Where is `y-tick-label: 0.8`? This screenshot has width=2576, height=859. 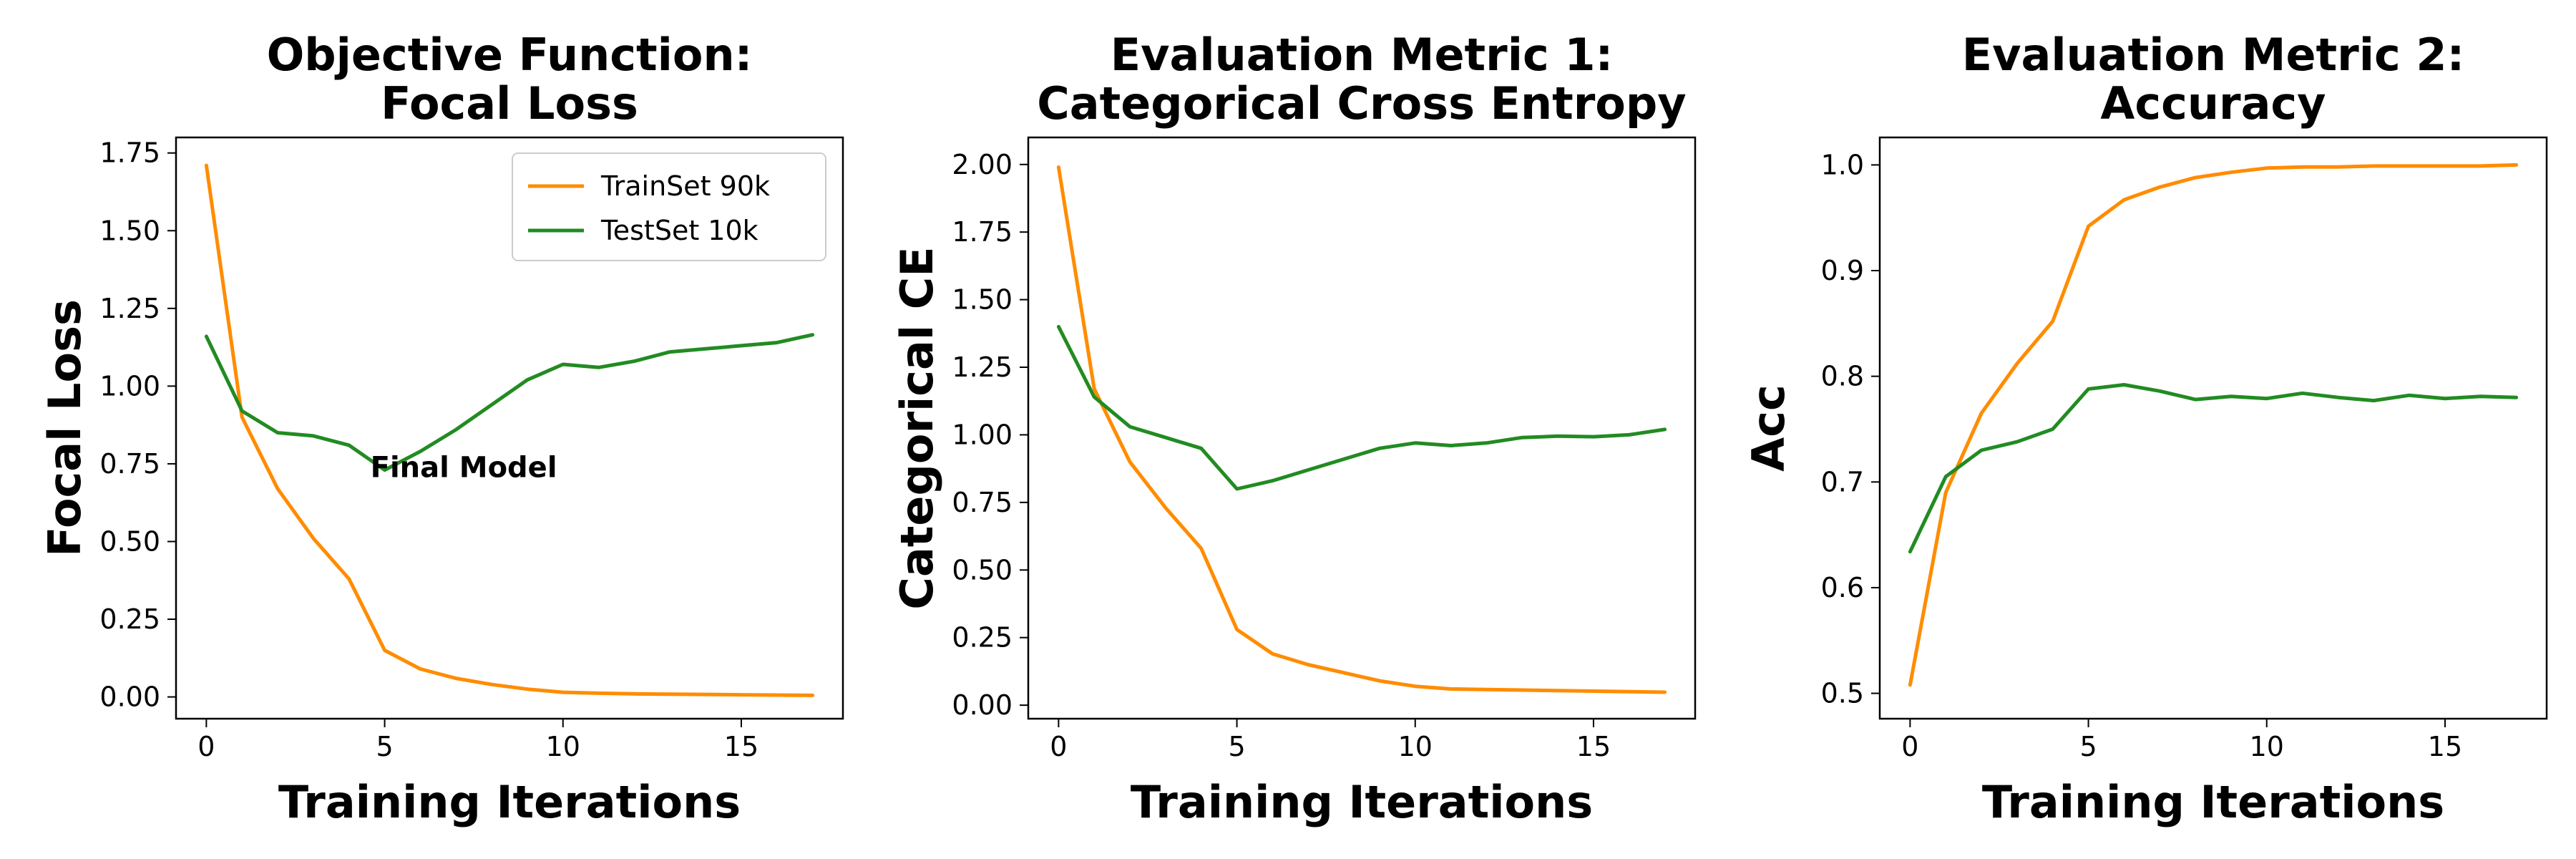
y-tick-label: 0.8 is located at coordinates (1842, 376).